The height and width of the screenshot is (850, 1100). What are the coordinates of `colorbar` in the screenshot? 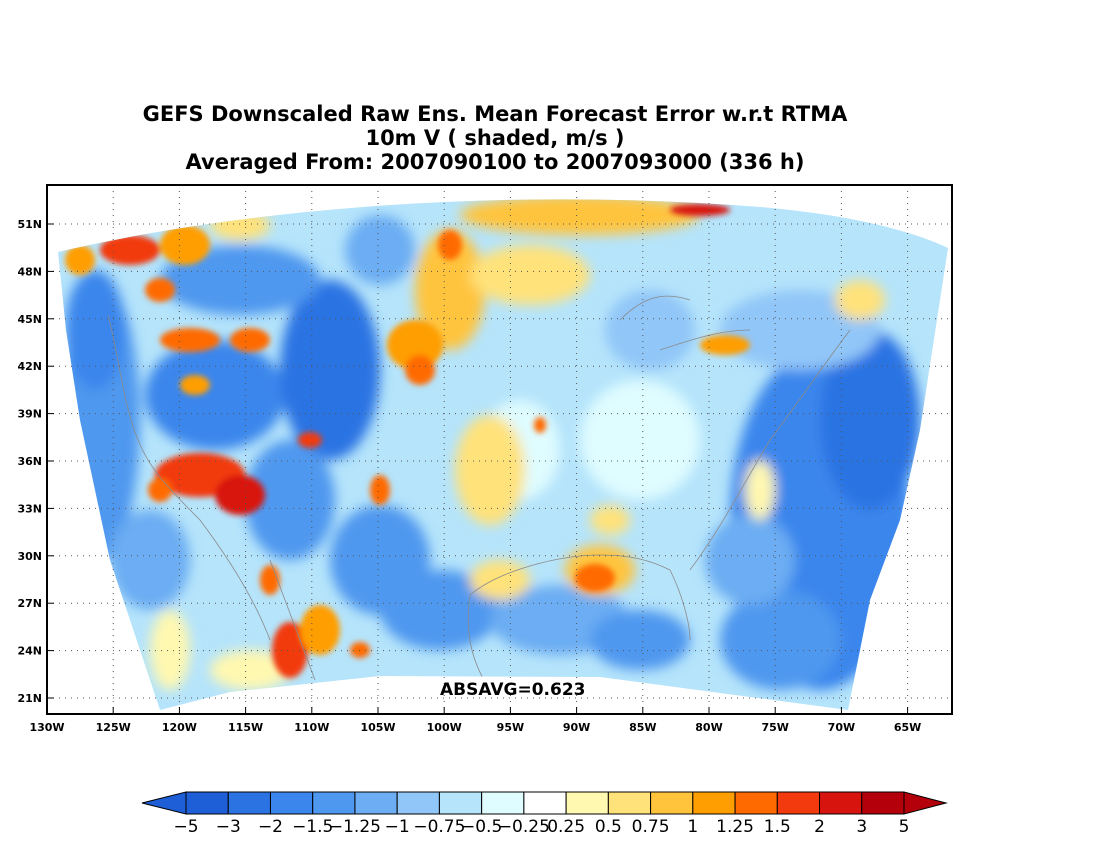 It's located at (544, 803).